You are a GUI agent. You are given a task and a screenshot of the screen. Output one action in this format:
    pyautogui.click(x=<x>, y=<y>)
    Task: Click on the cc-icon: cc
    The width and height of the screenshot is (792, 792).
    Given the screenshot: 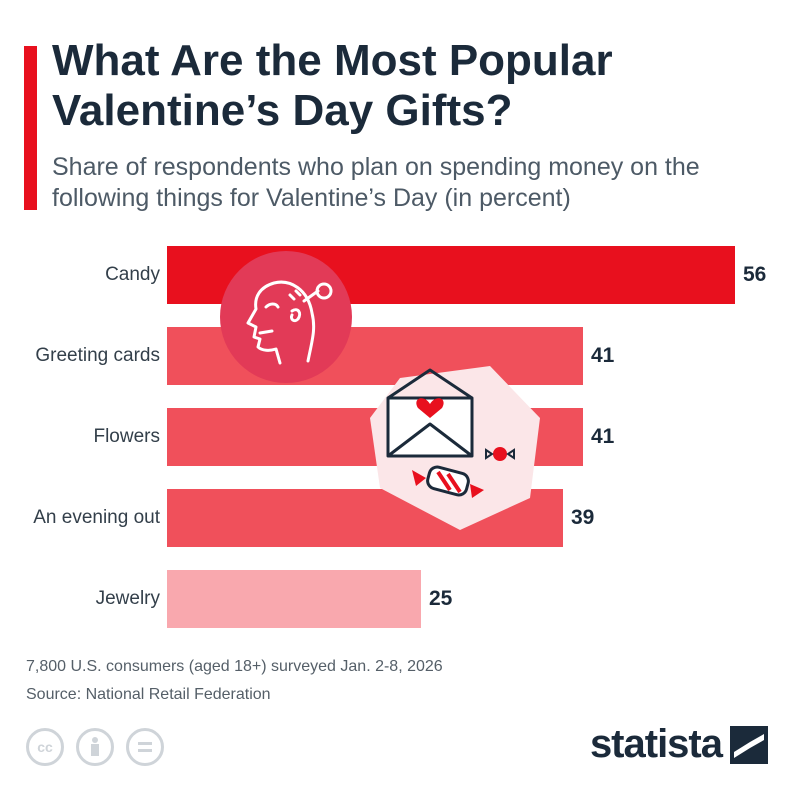 What is the action you would take?
    pyautogui.click(x=45, y=747)
    